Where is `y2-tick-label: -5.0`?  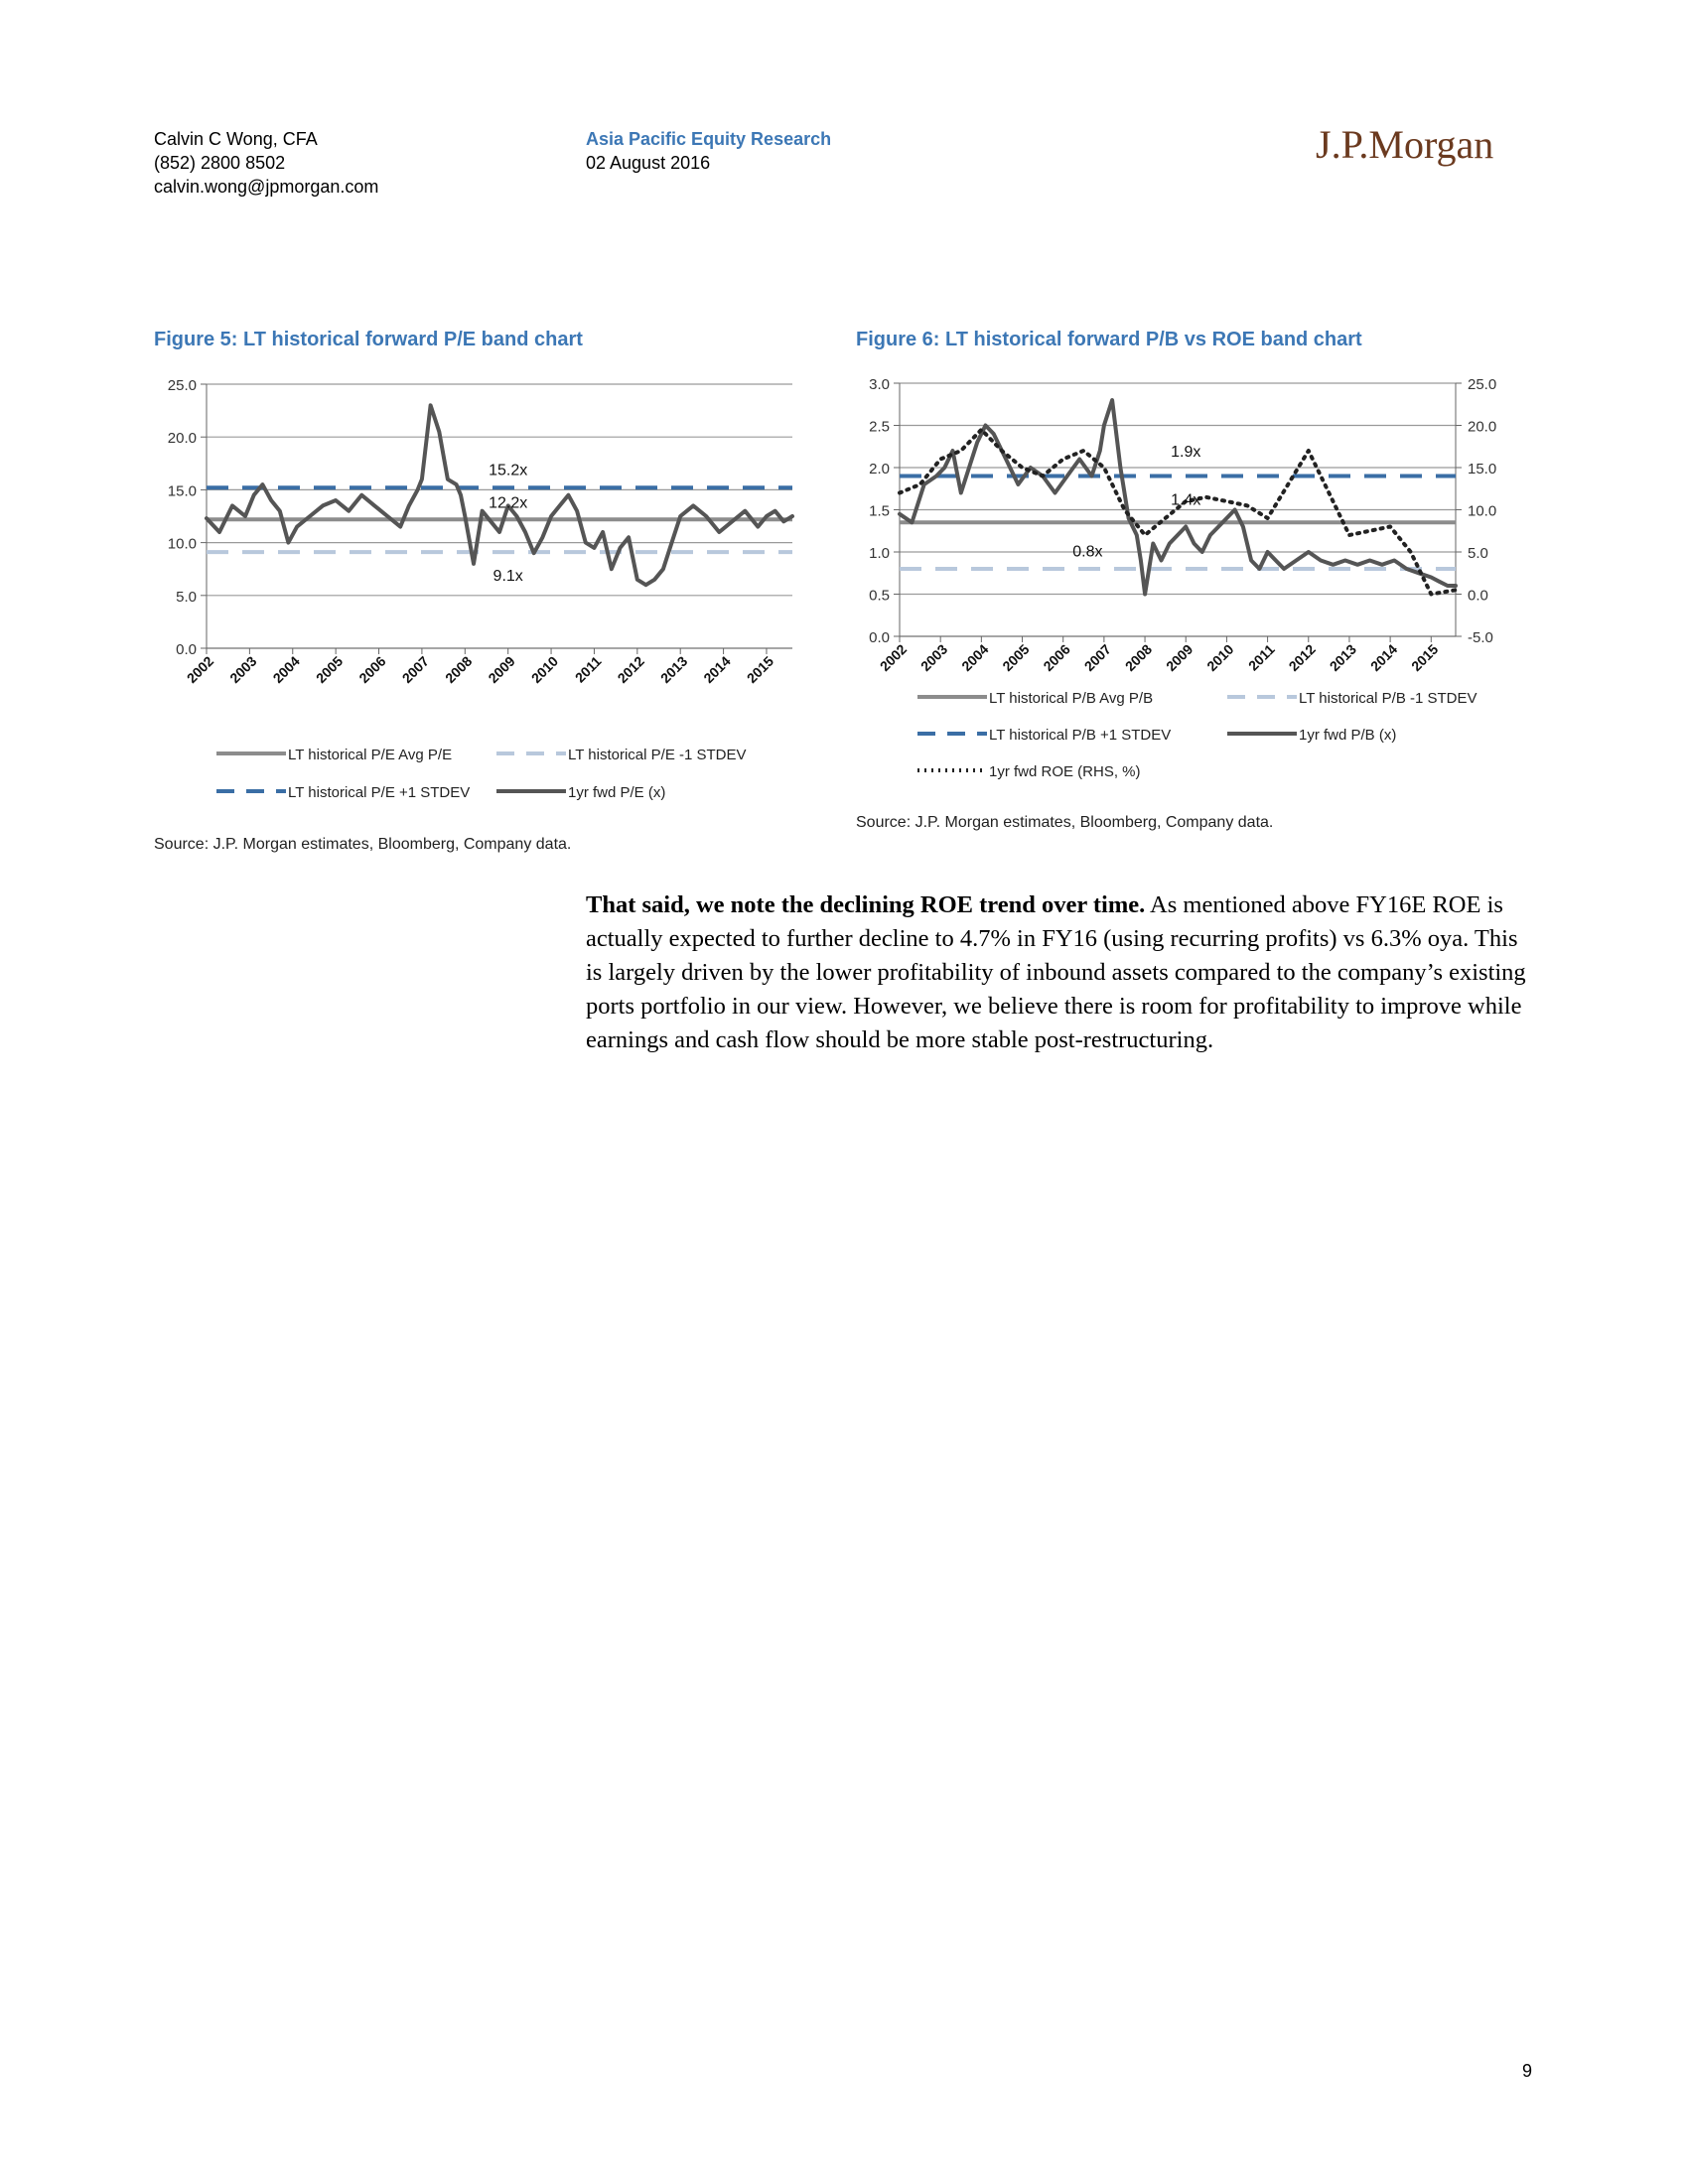
y2-tick-label: -5.0 is located at coordinates (1480, 637).